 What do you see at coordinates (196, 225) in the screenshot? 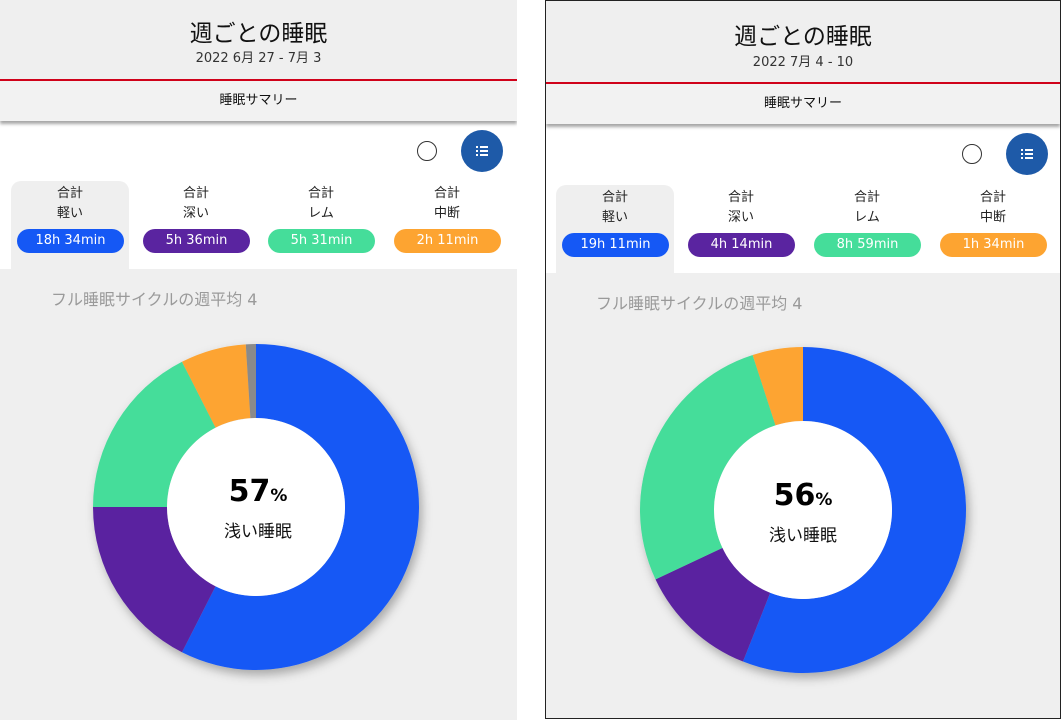
I see `tab-deep: 合計 深い 5h 36min` at bounding box center [196, 225].